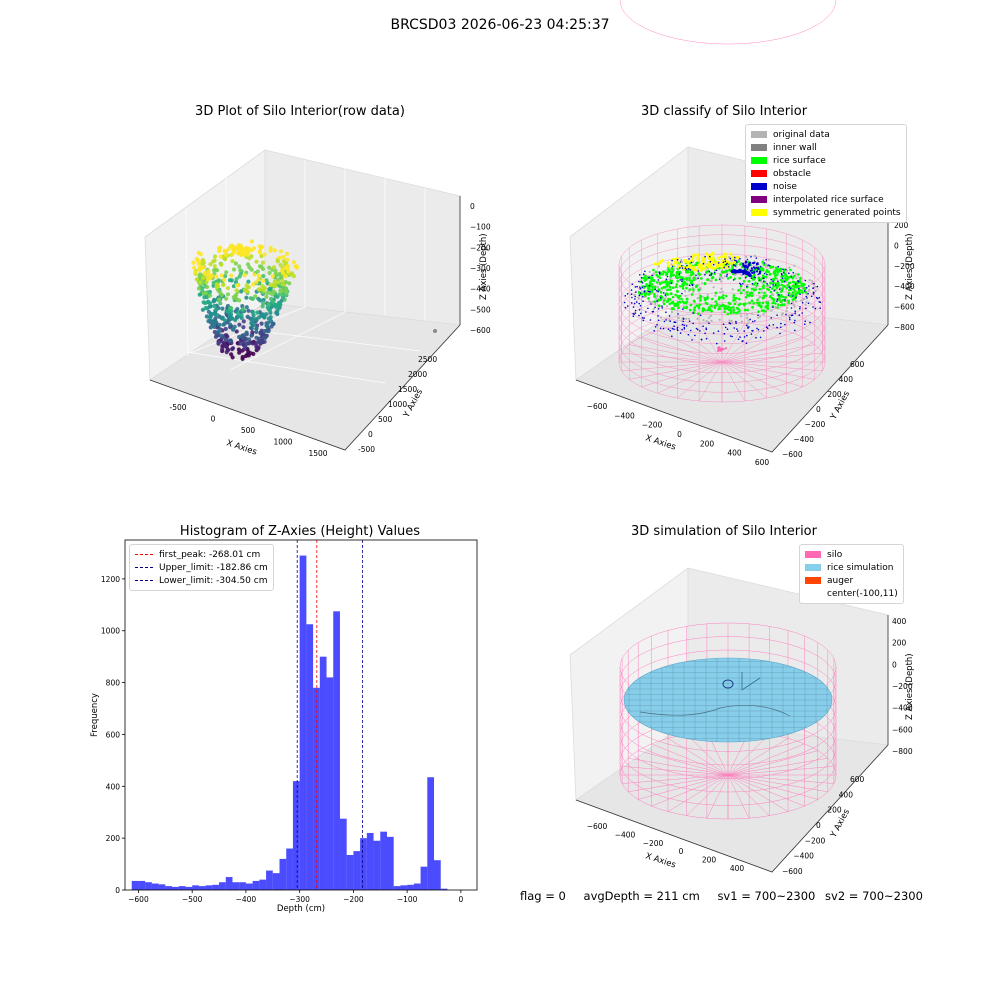 Image resolution: width=1000 pixels, height=1000 pixels. Describe the element at coordinates (826, 147) in the screenshot. I see `legend-item: inner wall` at that location.